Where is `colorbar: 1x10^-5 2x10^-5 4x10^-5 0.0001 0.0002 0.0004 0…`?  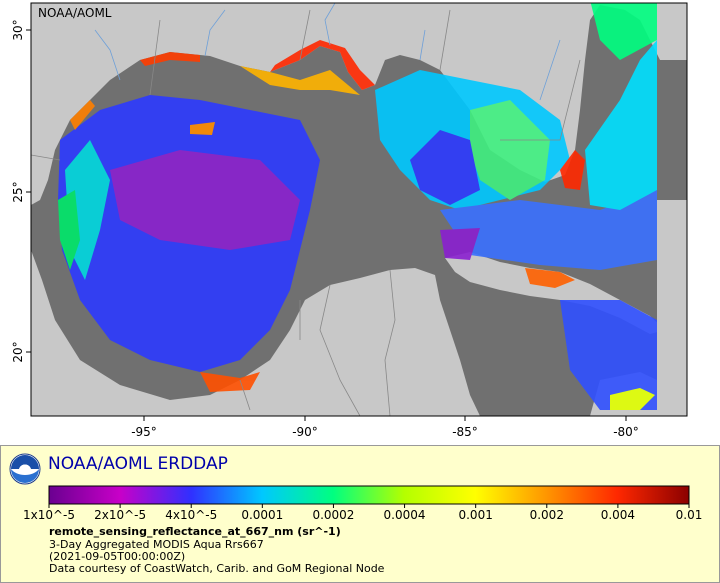 colorbar: 1x10^-5 2x10^-5 4x10^-5 0.0001 0.0002 0.0004 0… is located at coordinates (362, 503).